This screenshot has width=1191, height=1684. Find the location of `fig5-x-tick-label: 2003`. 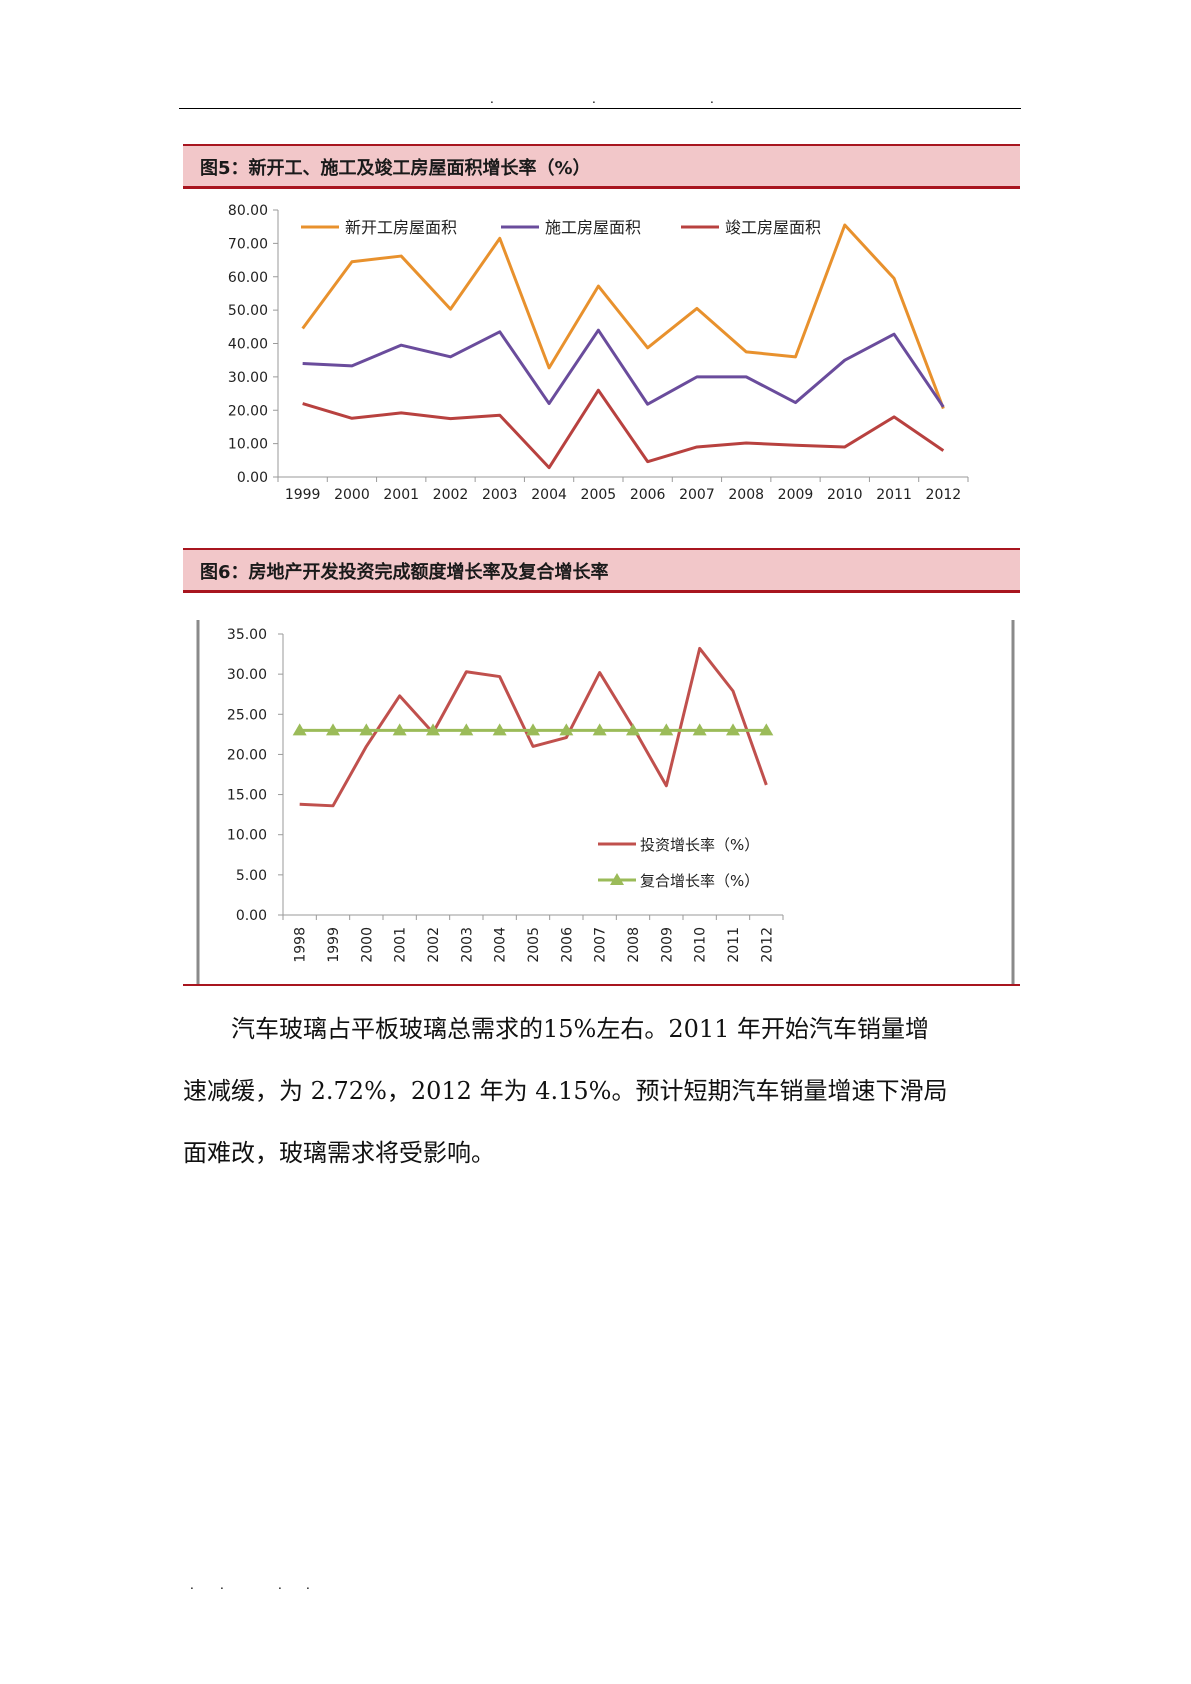

fig5-x-tick-label: 2003 is located at coordinates (500, 495).